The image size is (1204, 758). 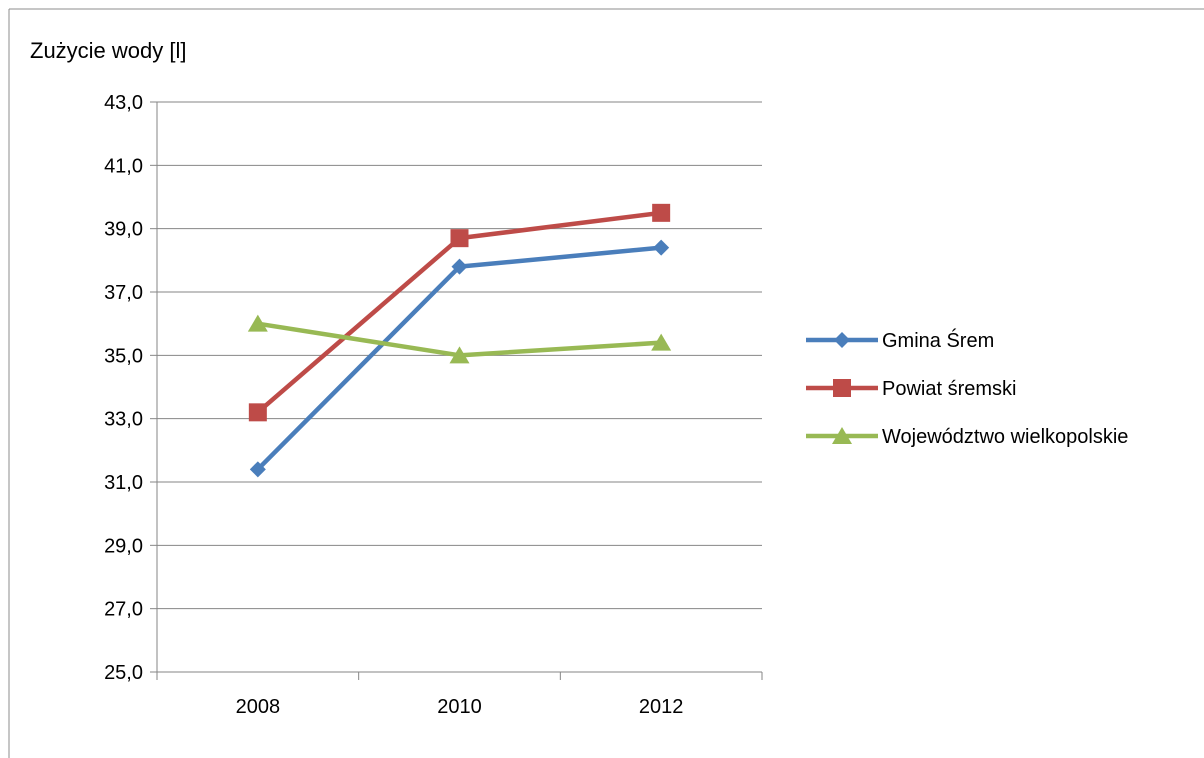 I want to click on x-tick-label: 2010, so click(x=459, y=707).